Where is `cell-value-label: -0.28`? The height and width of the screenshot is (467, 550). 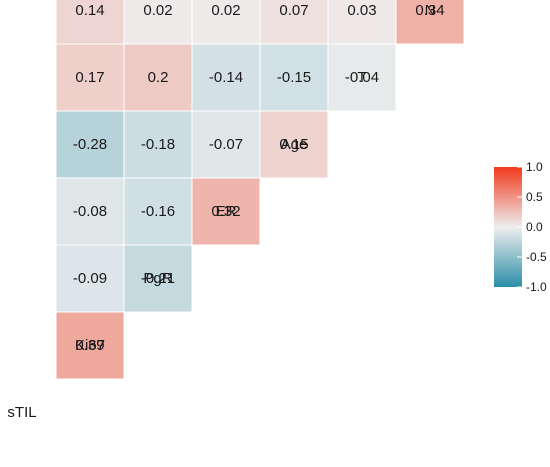 cell-value-label: -0.28 is located at coordinates (90, 144).